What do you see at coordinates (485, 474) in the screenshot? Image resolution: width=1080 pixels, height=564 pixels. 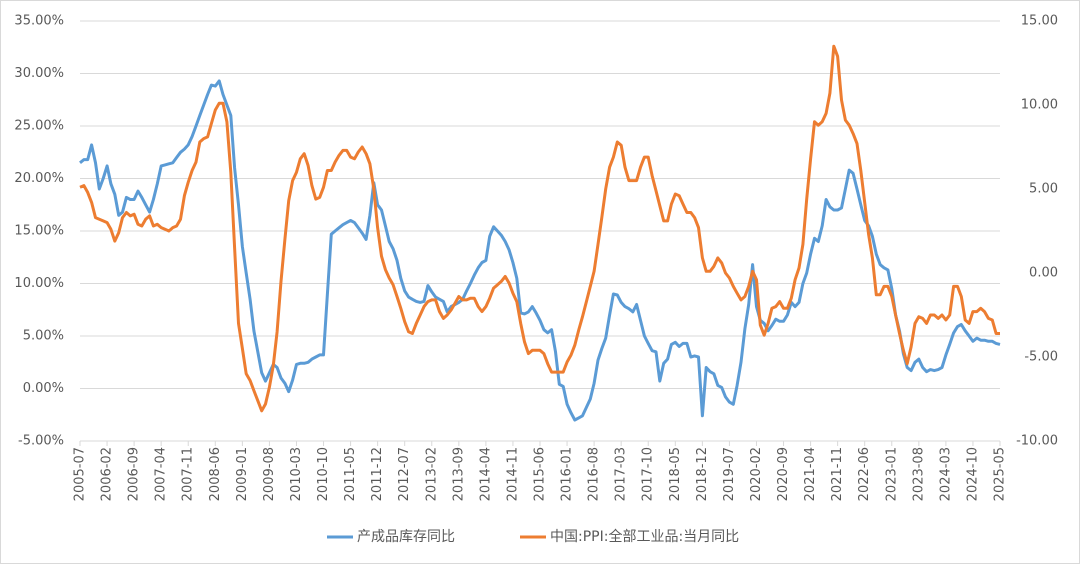 I see `x-tick-label: 2014-04` at bounding box center [485, 474].